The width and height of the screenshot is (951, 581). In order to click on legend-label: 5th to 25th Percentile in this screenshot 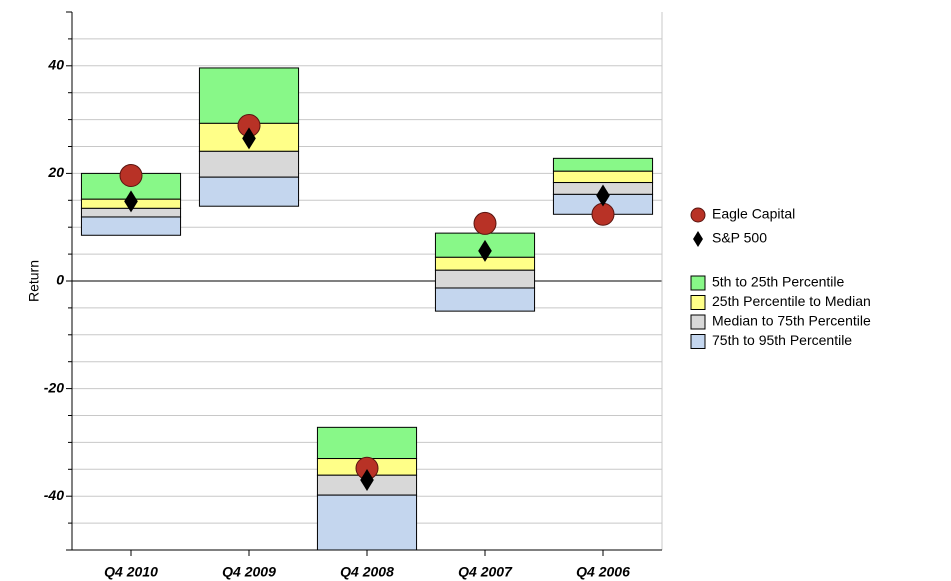, I will do `click(778, 282)`.